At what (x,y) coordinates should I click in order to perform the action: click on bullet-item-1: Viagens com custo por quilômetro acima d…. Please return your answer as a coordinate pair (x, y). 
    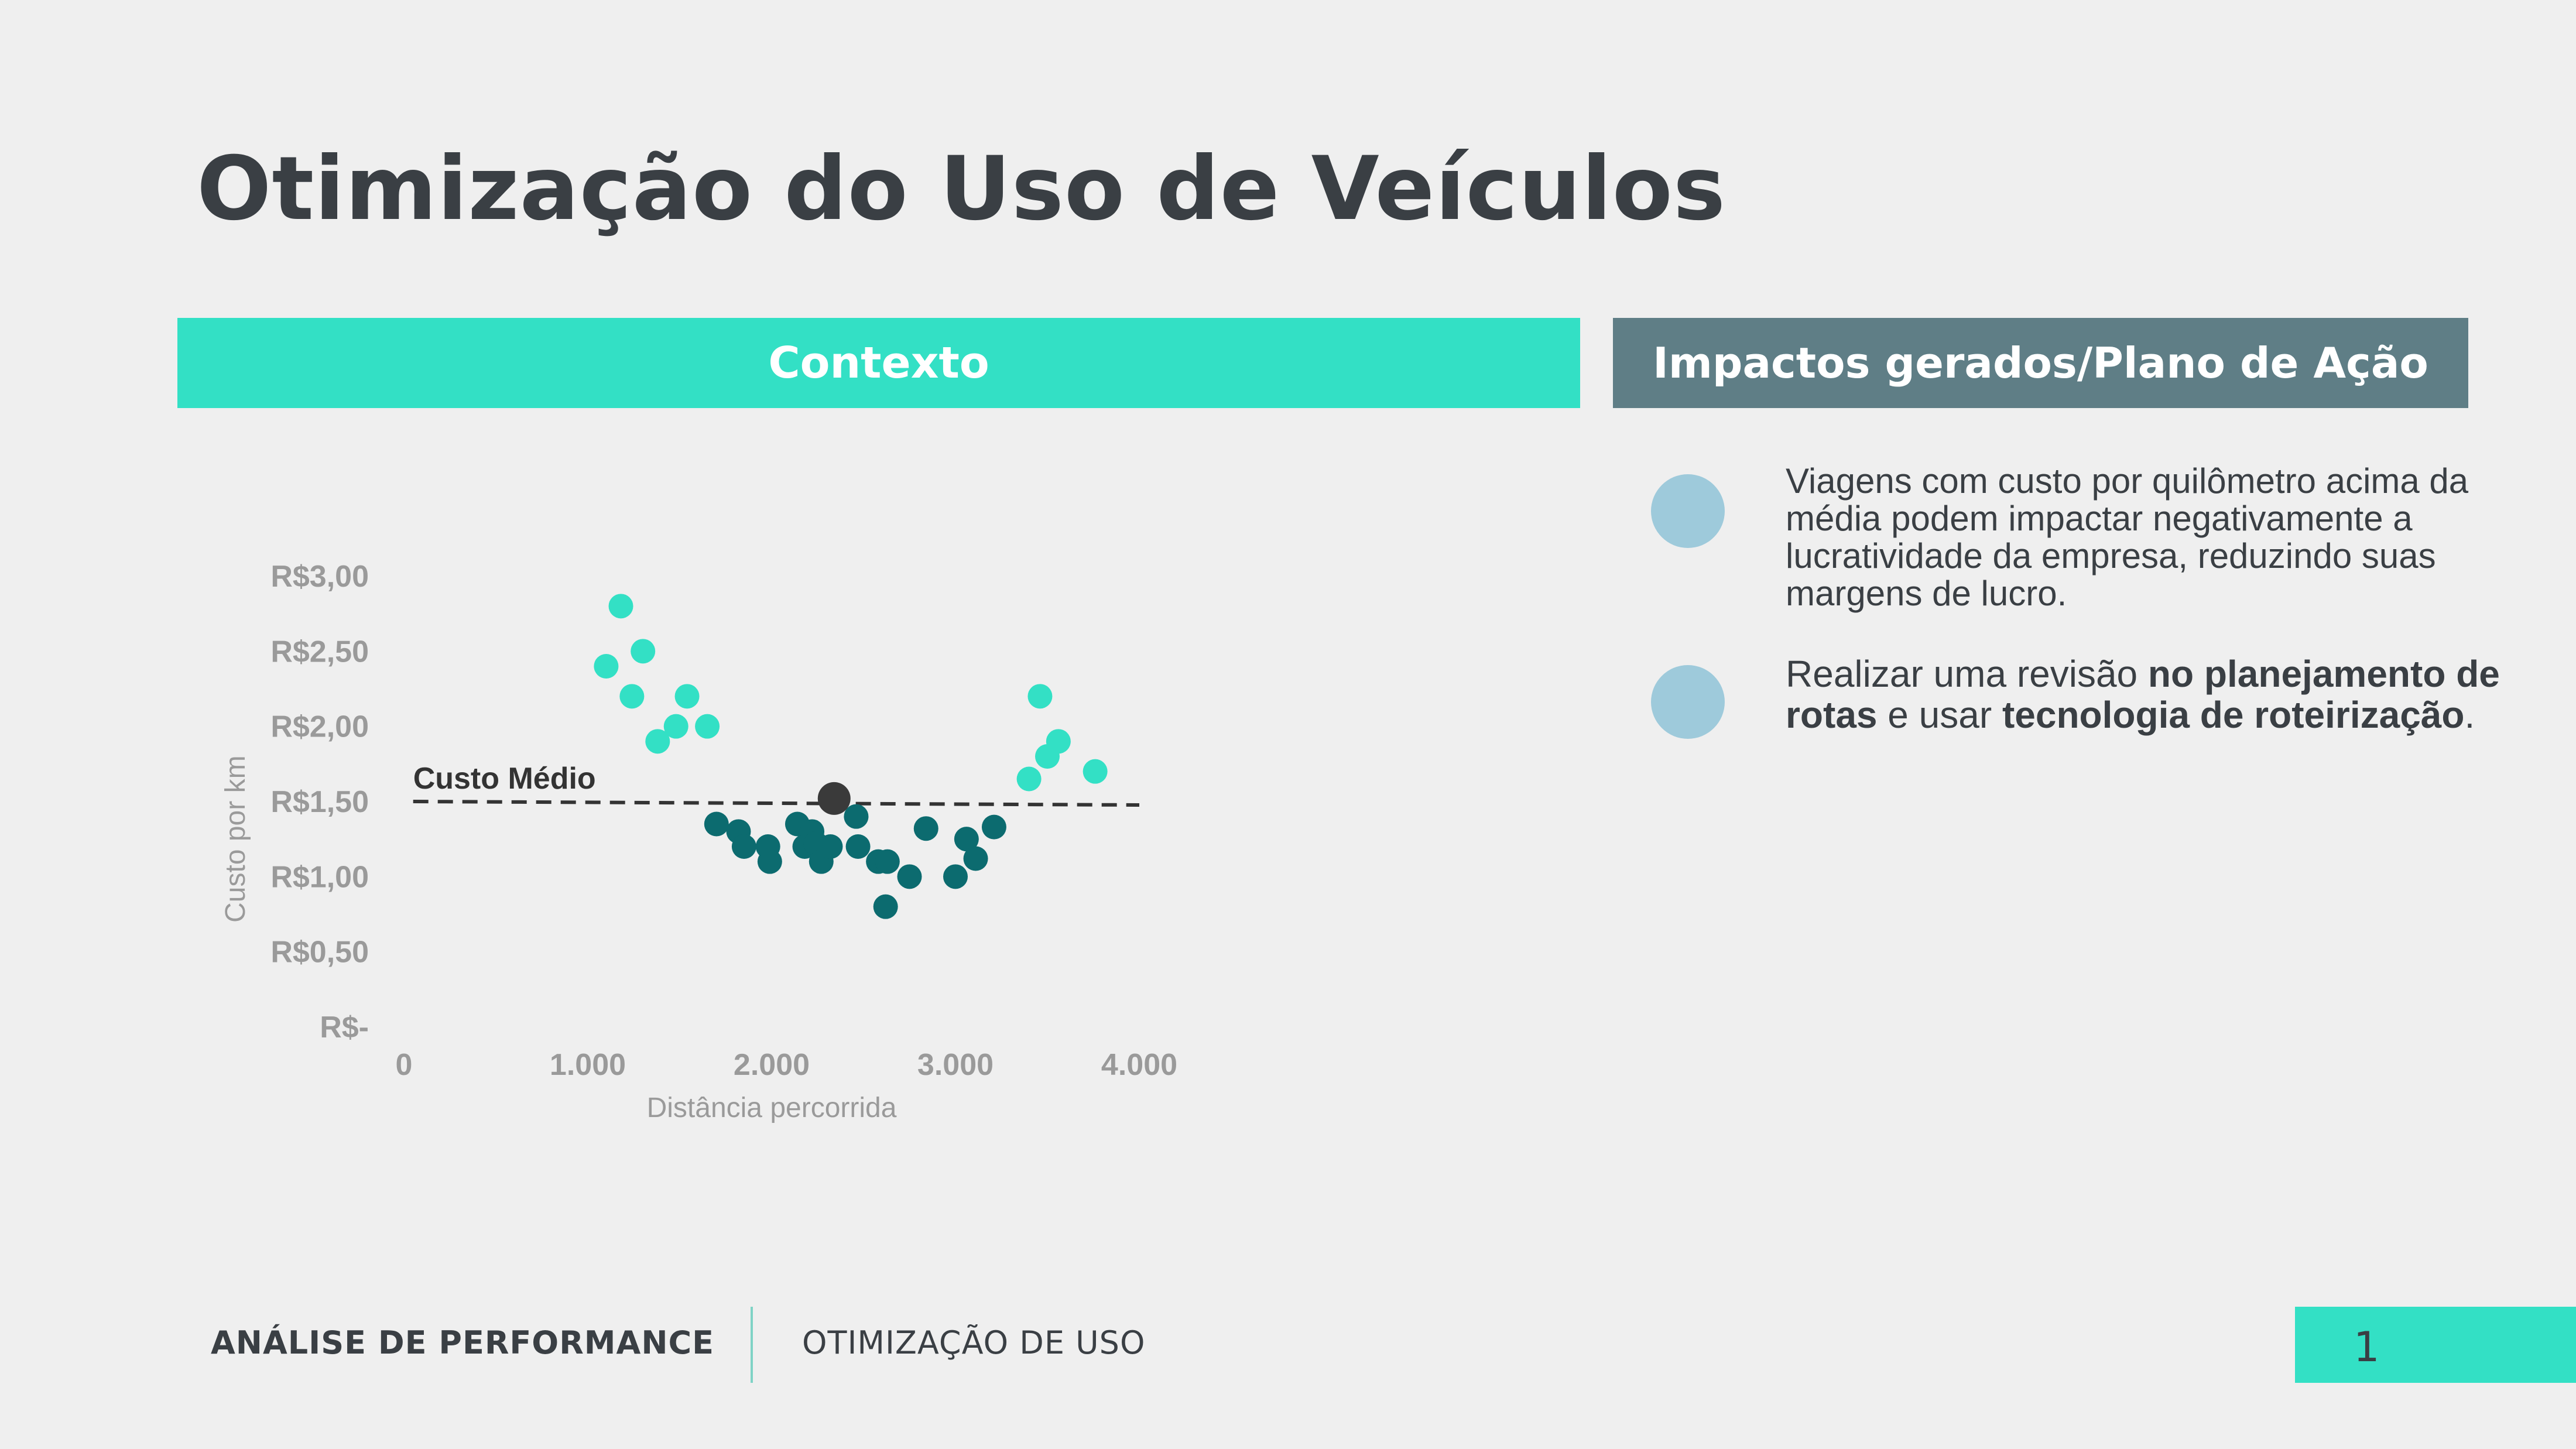
    Looking at the image, I should click on (2099, 537).